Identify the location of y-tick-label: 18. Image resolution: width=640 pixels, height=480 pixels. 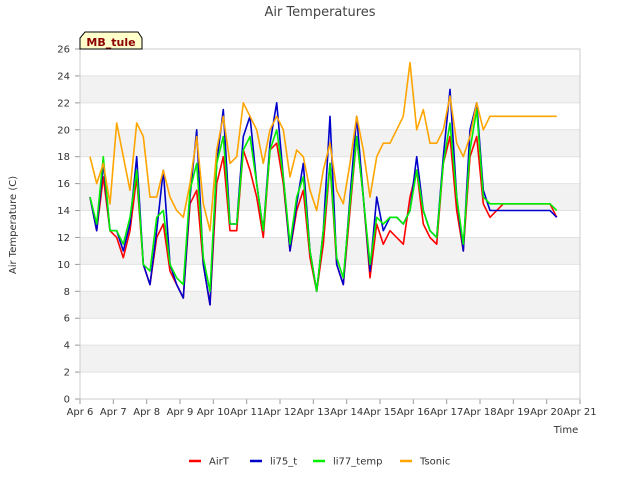
(63, 157).